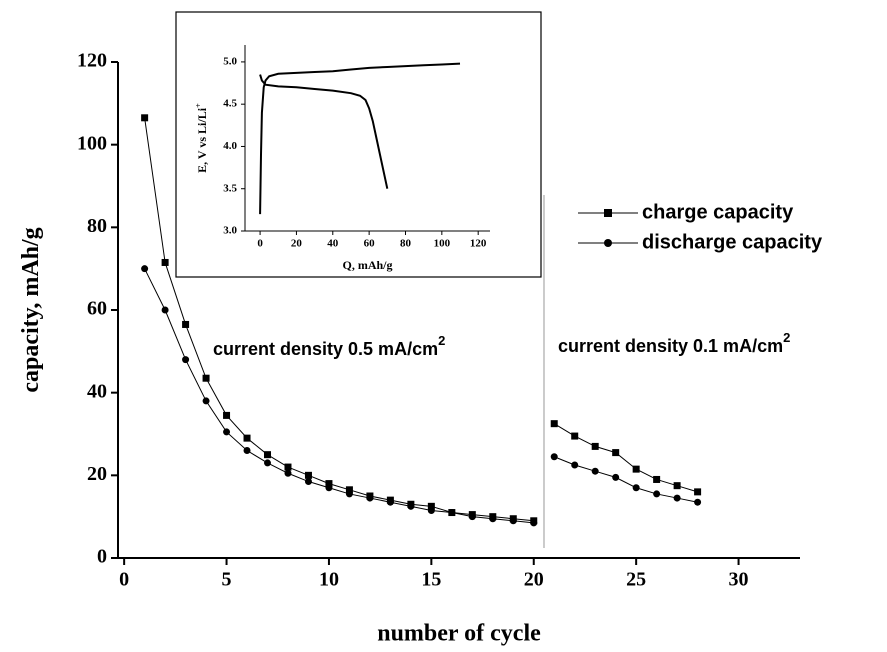  What do you see at coordinates (230, 61) in the screenshot?
I see `y-tick-label: 5.0` at bounding box center [230, 61].